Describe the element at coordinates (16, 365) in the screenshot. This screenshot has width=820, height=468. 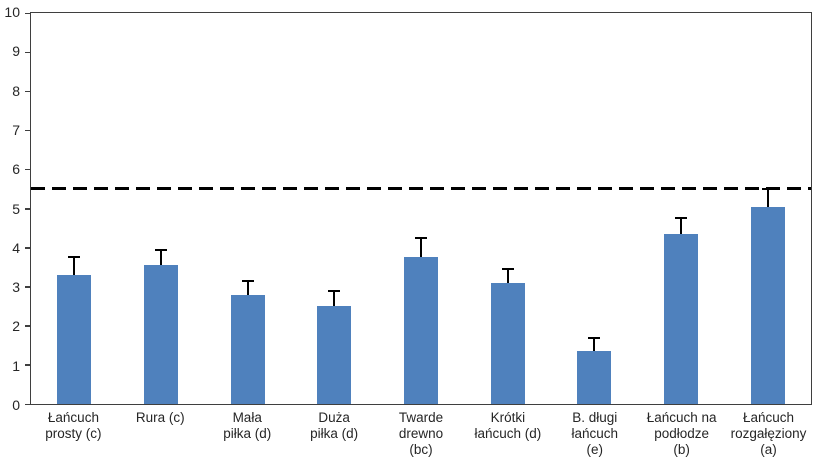
I see `y-tick-label: 1` at that location.